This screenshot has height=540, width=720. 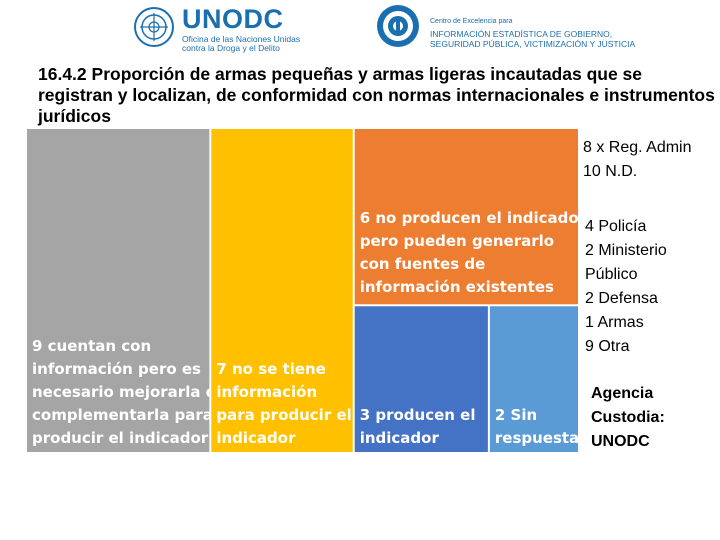 What do you see at coordinates (637, 147) in the screenshot?
I see `side-group1-line-0: 8 x Reg. Admin` at bounding box center [637, 147].